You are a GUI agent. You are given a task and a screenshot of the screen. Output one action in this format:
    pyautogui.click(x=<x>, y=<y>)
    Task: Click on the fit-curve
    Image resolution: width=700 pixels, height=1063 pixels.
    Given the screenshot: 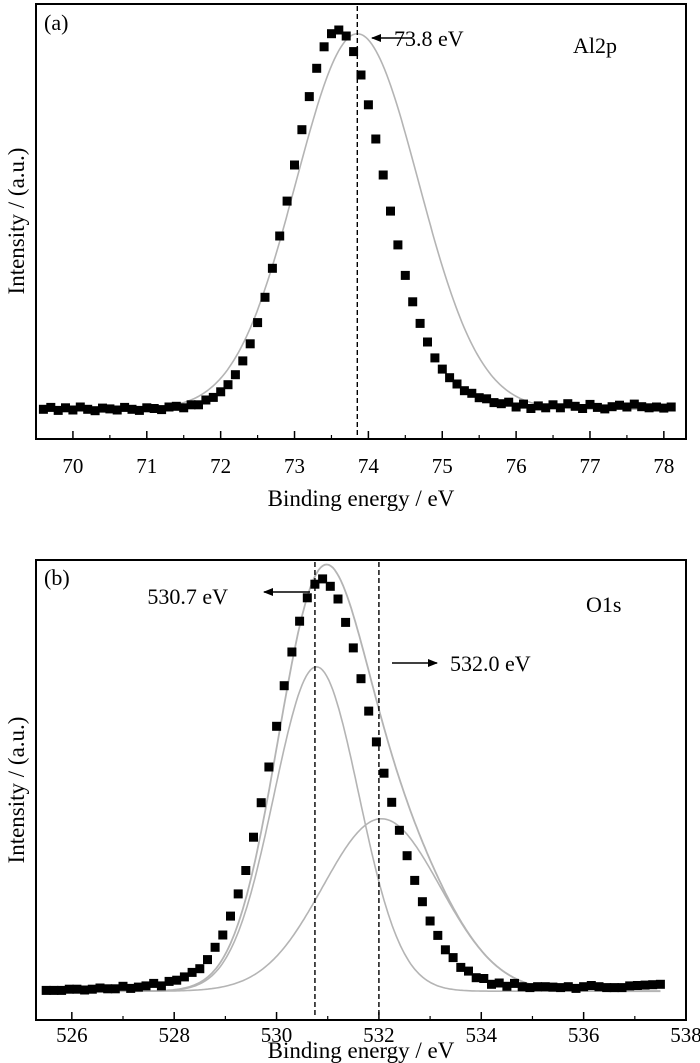 What is the action you would take?
    pyautogui.click(x=353, y=905)
    